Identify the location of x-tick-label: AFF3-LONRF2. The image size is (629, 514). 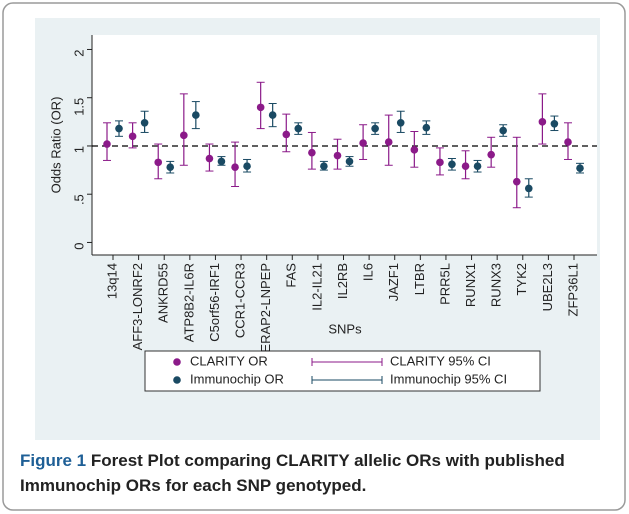
(137, 306).